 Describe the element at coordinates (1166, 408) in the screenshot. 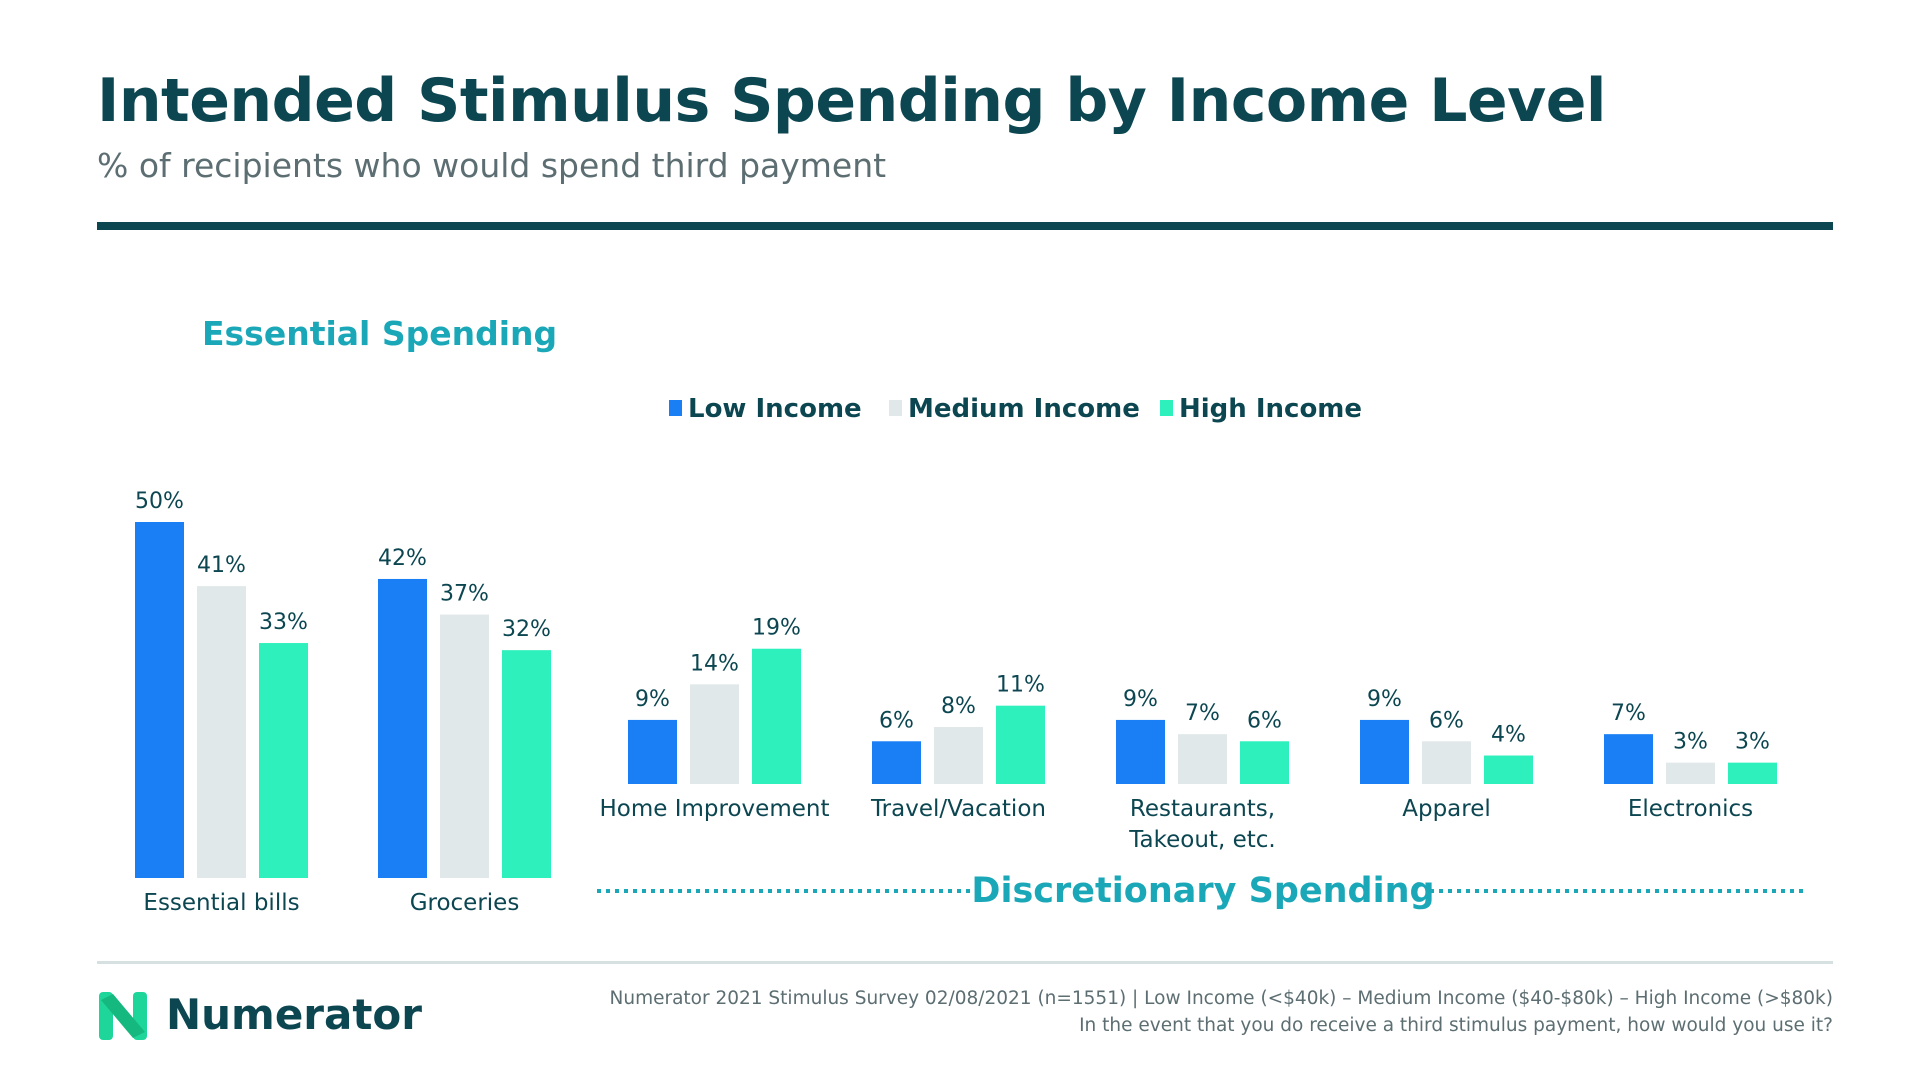

I see `legend-swatch-high-income` at that location.